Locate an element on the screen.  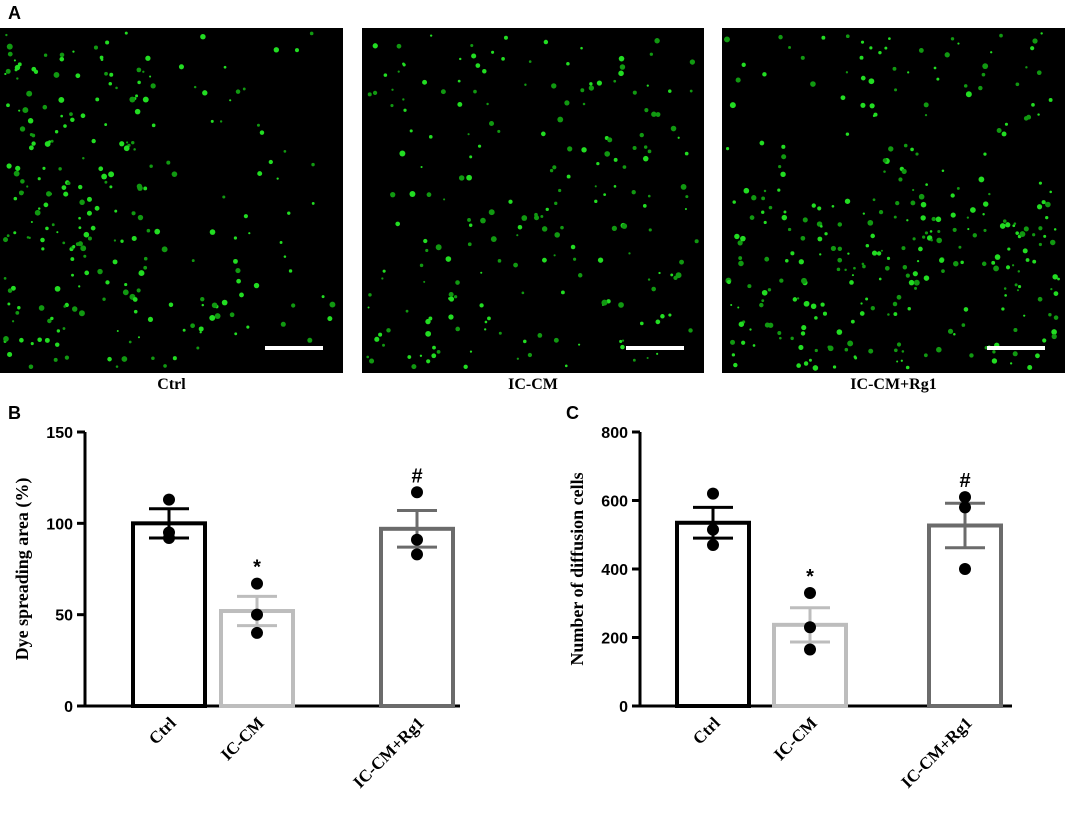
bar is located at coordinates (965, 615).